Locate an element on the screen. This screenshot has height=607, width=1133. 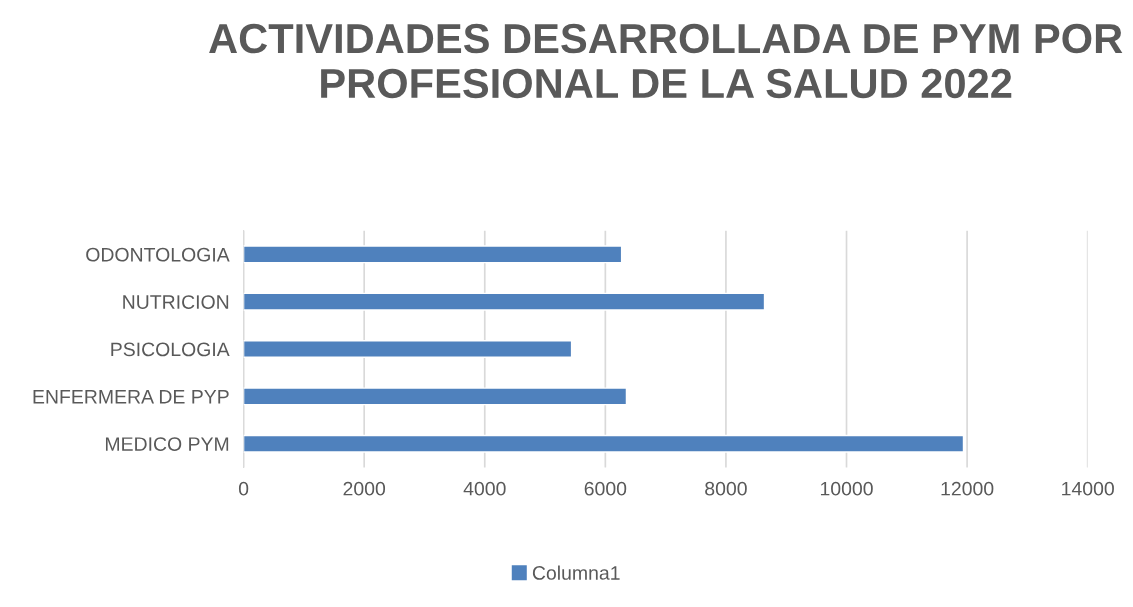
x-tick-label: 6000 is located at coordinates (605, 488).